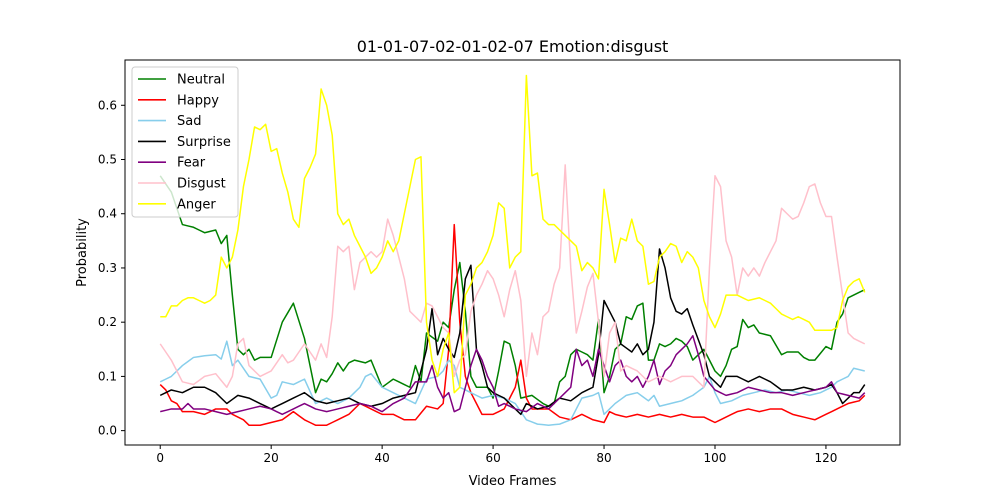 The image size is (1000, 504). Describe the element at coordinates (381, 458) in the screenshot. I see `x-tick-label: 40` at that location.